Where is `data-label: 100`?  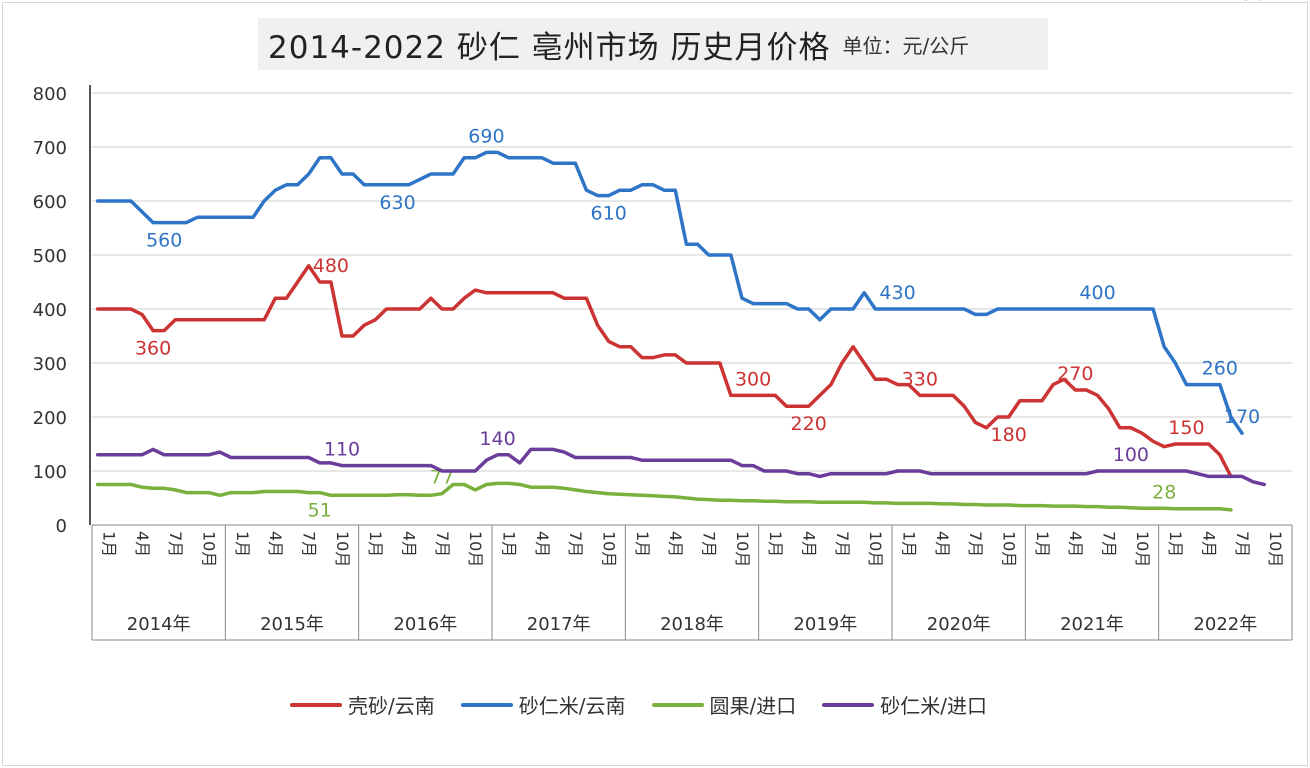
data-label: 100 is located at coordinates (1131, 455).